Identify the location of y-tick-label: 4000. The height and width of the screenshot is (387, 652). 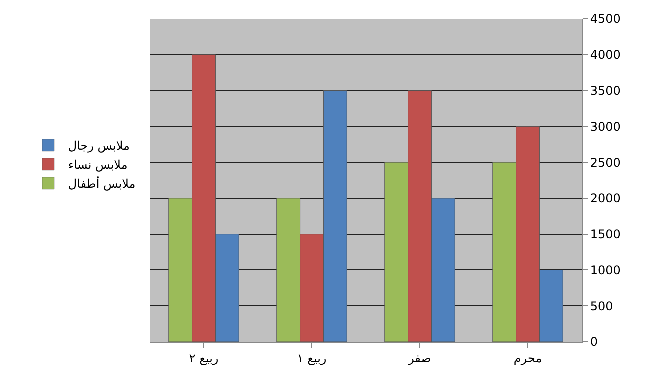
(605, 55).